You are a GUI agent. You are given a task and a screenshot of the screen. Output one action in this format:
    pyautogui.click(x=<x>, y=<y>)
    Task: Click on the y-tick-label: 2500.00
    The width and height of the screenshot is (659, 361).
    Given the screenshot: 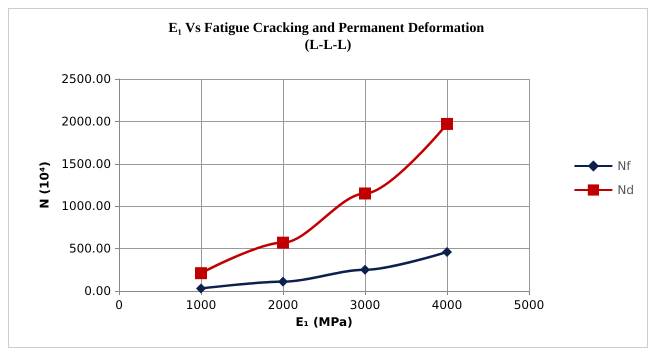 What is the action you would take?
    pyautogui.click(x=86, y=79)
    